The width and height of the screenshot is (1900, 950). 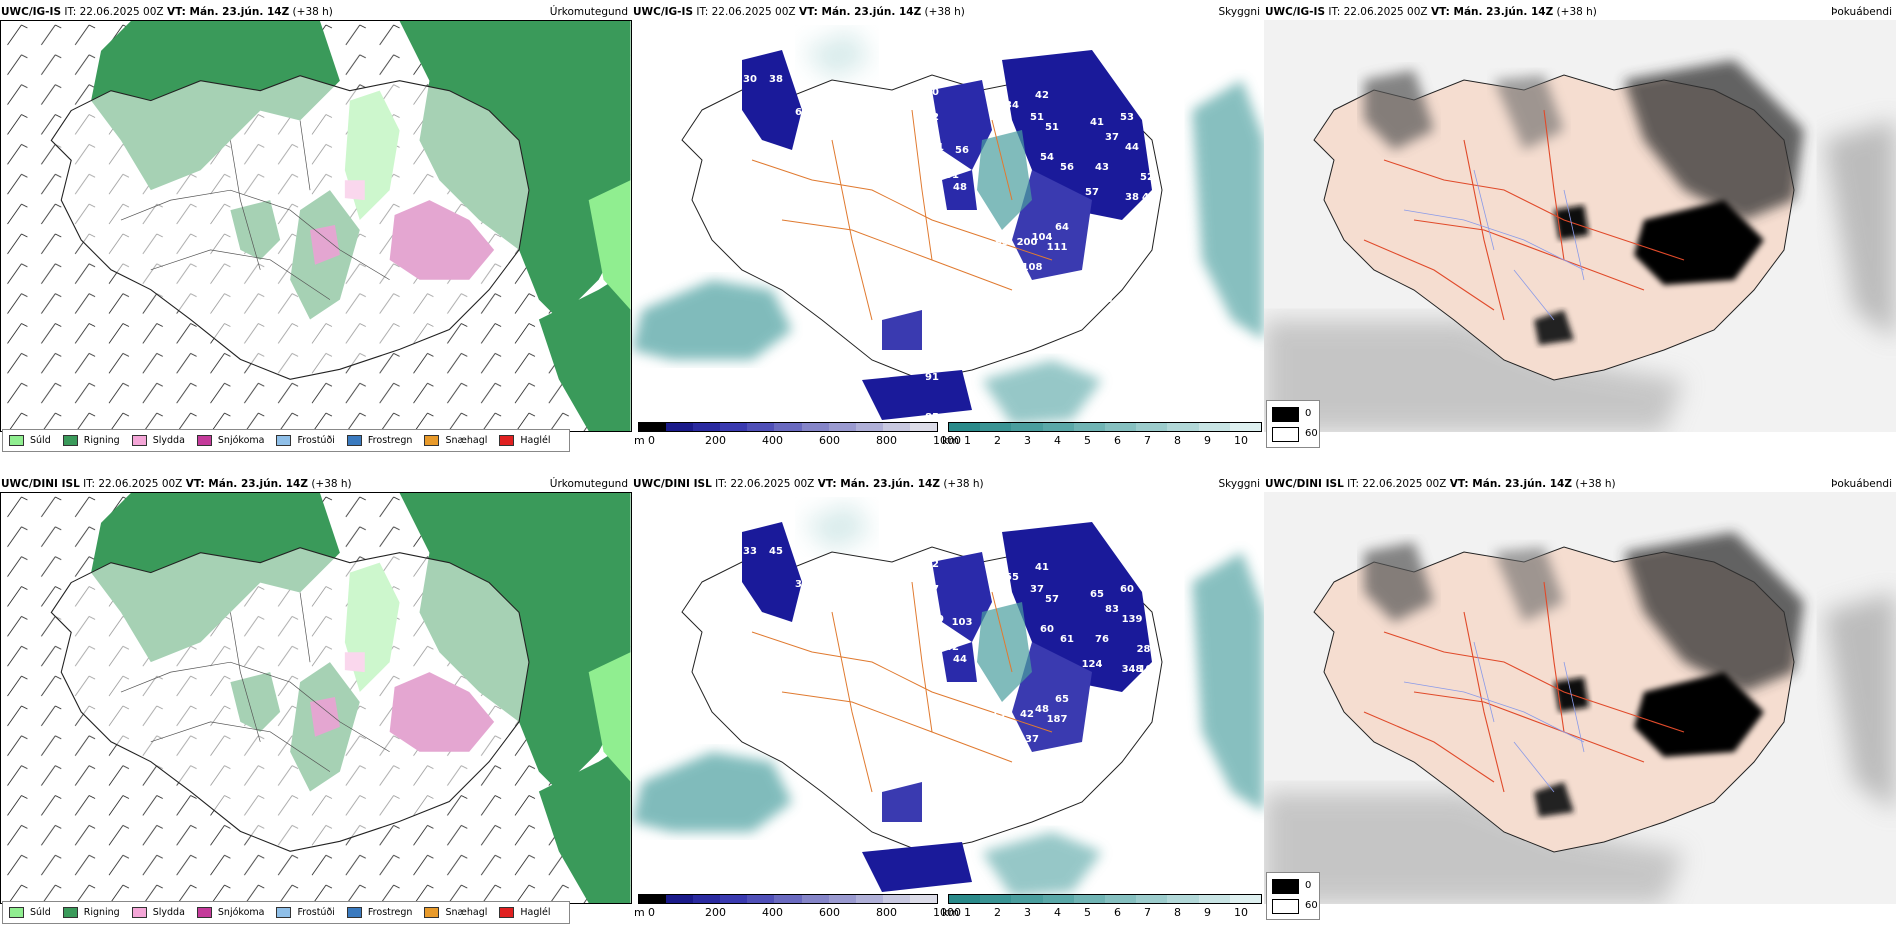 I want to click on ceiling-label: 61, so click(x=1122, y=277).